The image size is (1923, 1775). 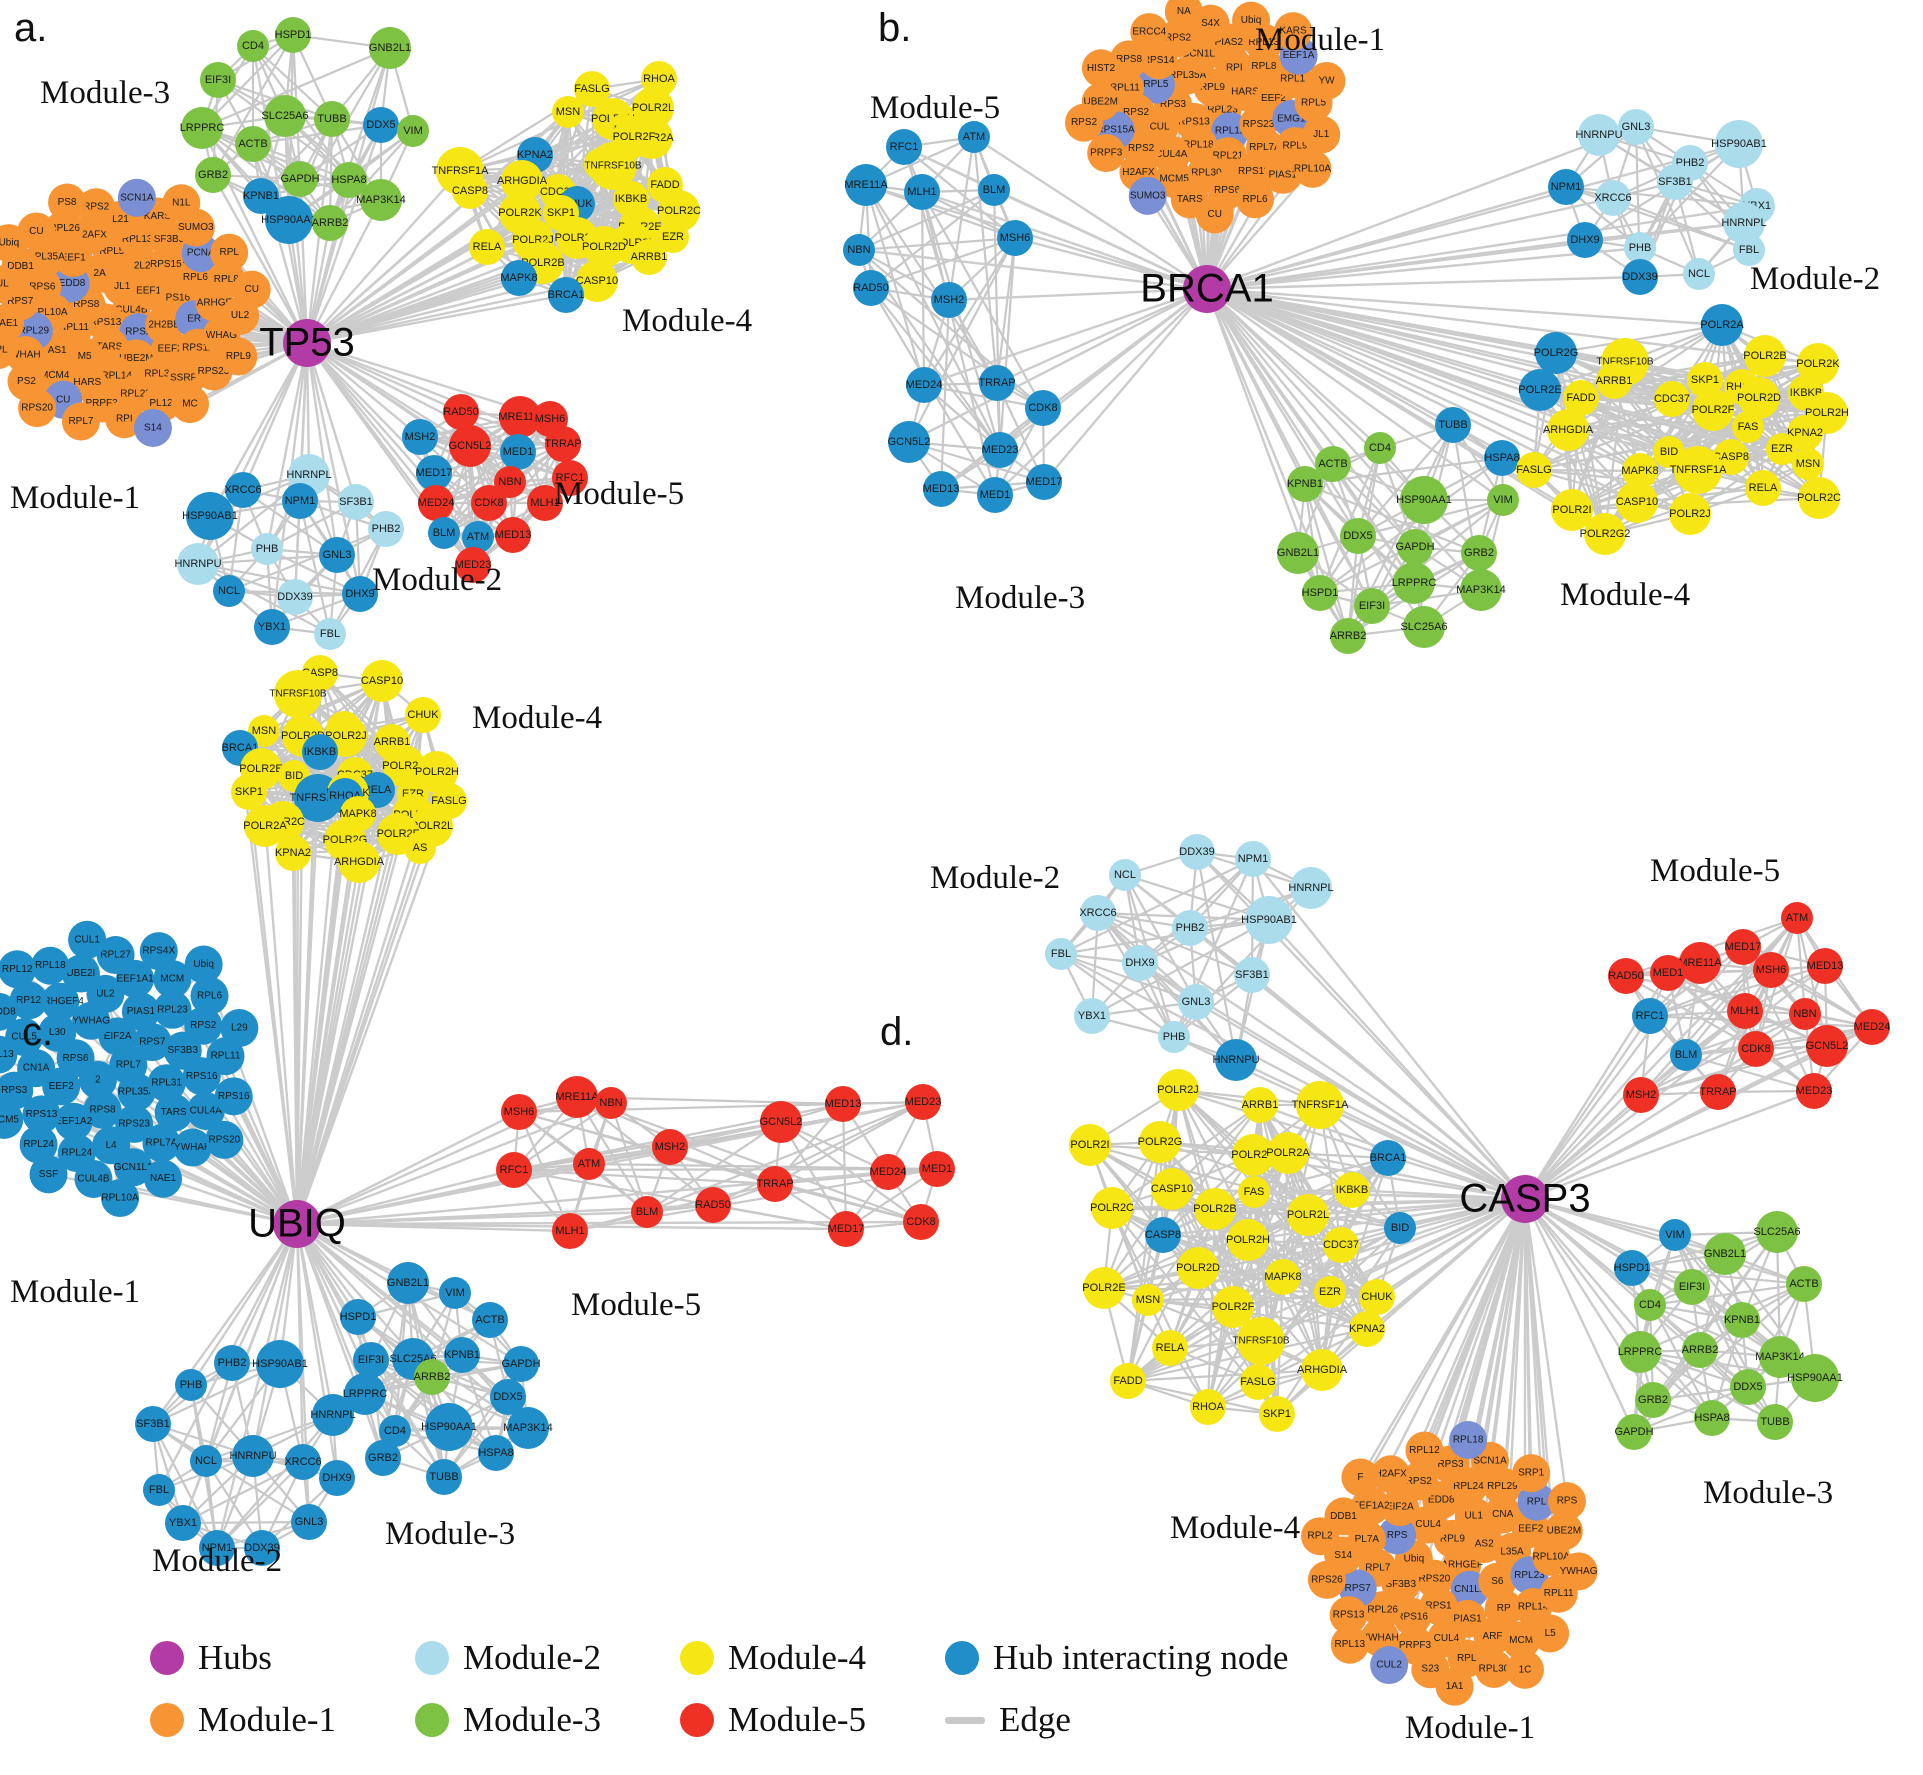 What do you see at coordinates (1305, 484) in the screenshot?
I see `network-node: KPNB1` at bounding box center [1305, 484].